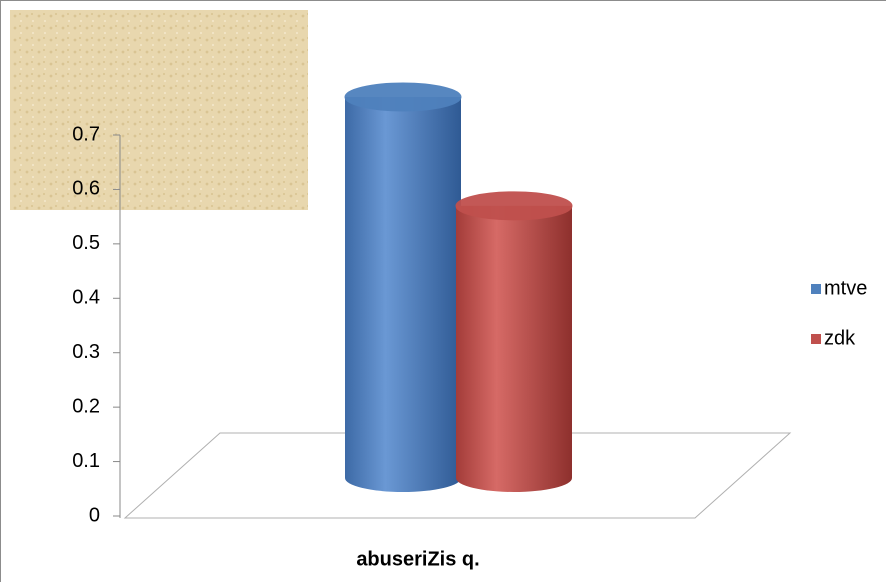  What do you see at coordinates (94, 515) in the screenshot?
I see `y-tick-label: 0` at bounding box center [94, 515].